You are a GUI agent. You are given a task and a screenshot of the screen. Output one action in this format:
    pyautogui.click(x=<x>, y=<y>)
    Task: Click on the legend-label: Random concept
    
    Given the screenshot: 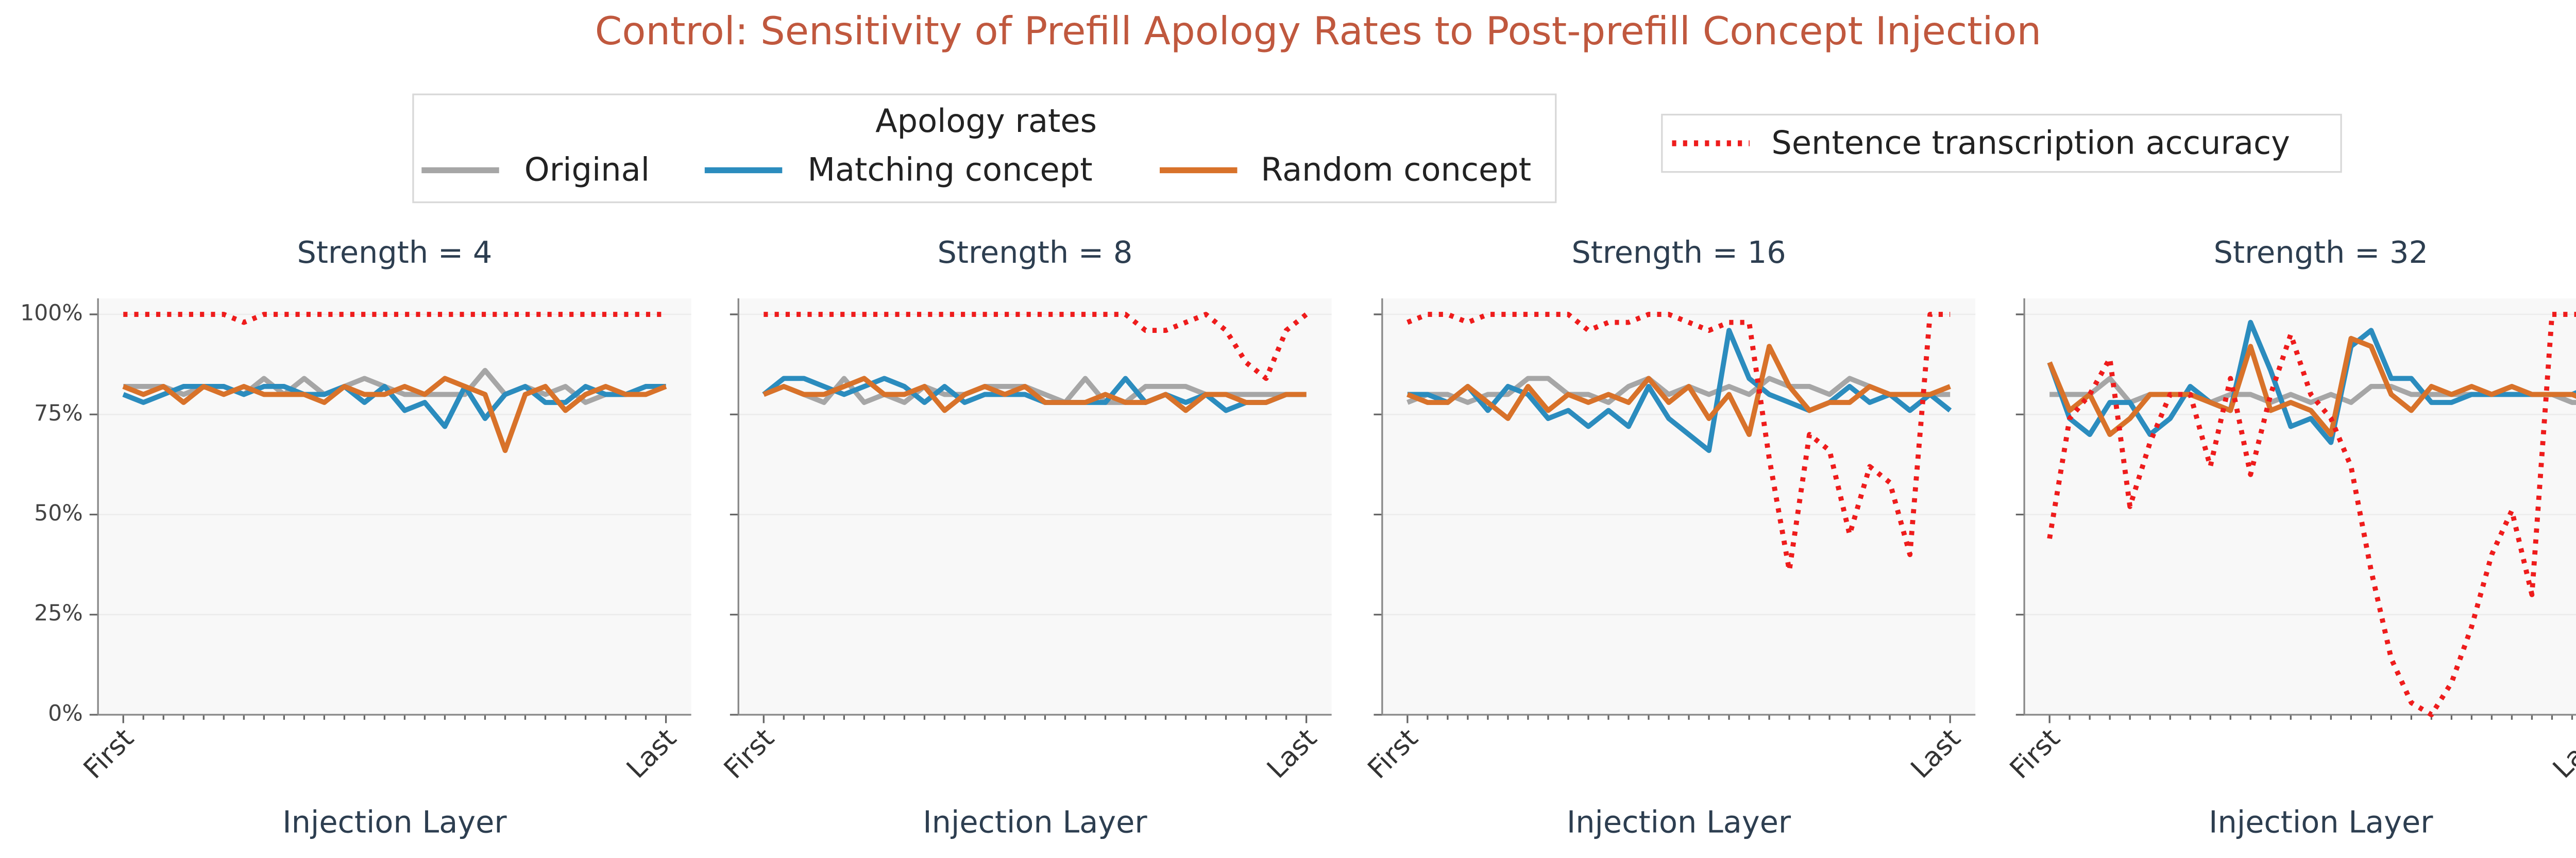 What is the action you would take?
    pyautogui.click(x=1396, y=170)
    